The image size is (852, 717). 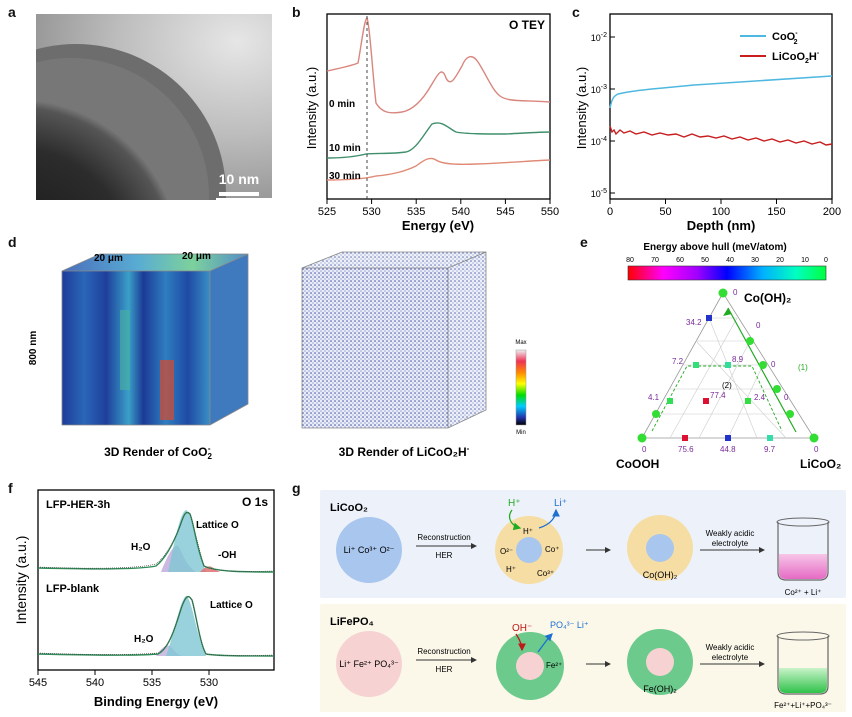 I want to click on svg-text: 34.2, so click(x=694, y=322).